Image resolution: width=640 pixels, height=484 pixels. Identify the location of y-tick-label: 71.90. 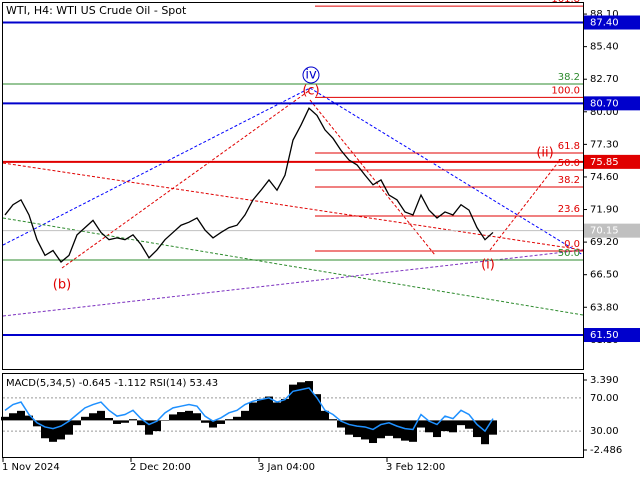
(604, 210).